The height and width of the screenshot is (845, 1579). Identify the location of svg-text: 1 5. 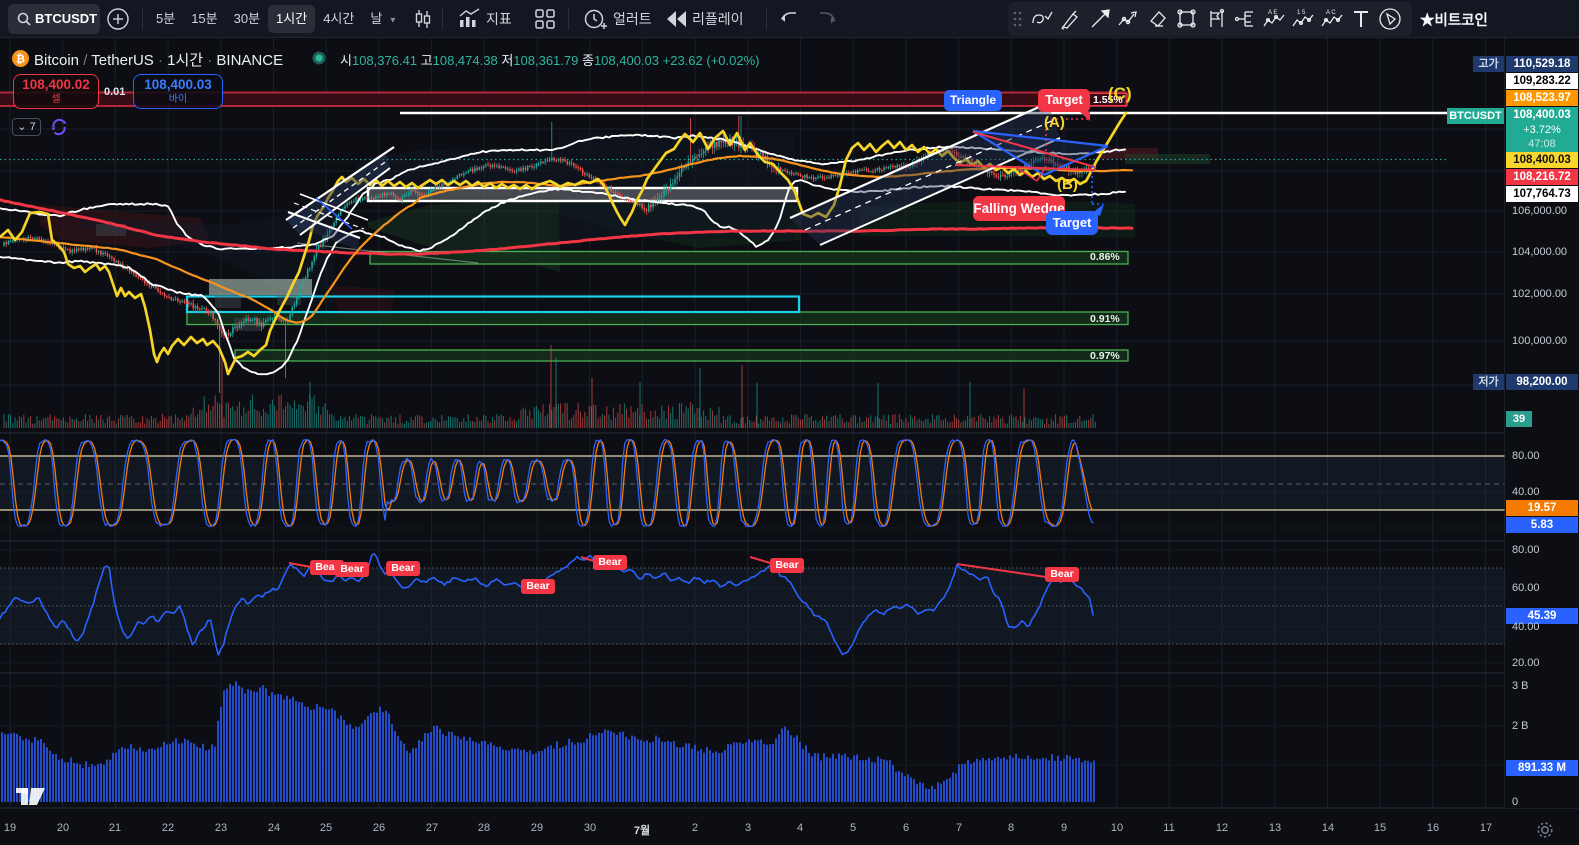
(1301, 13).